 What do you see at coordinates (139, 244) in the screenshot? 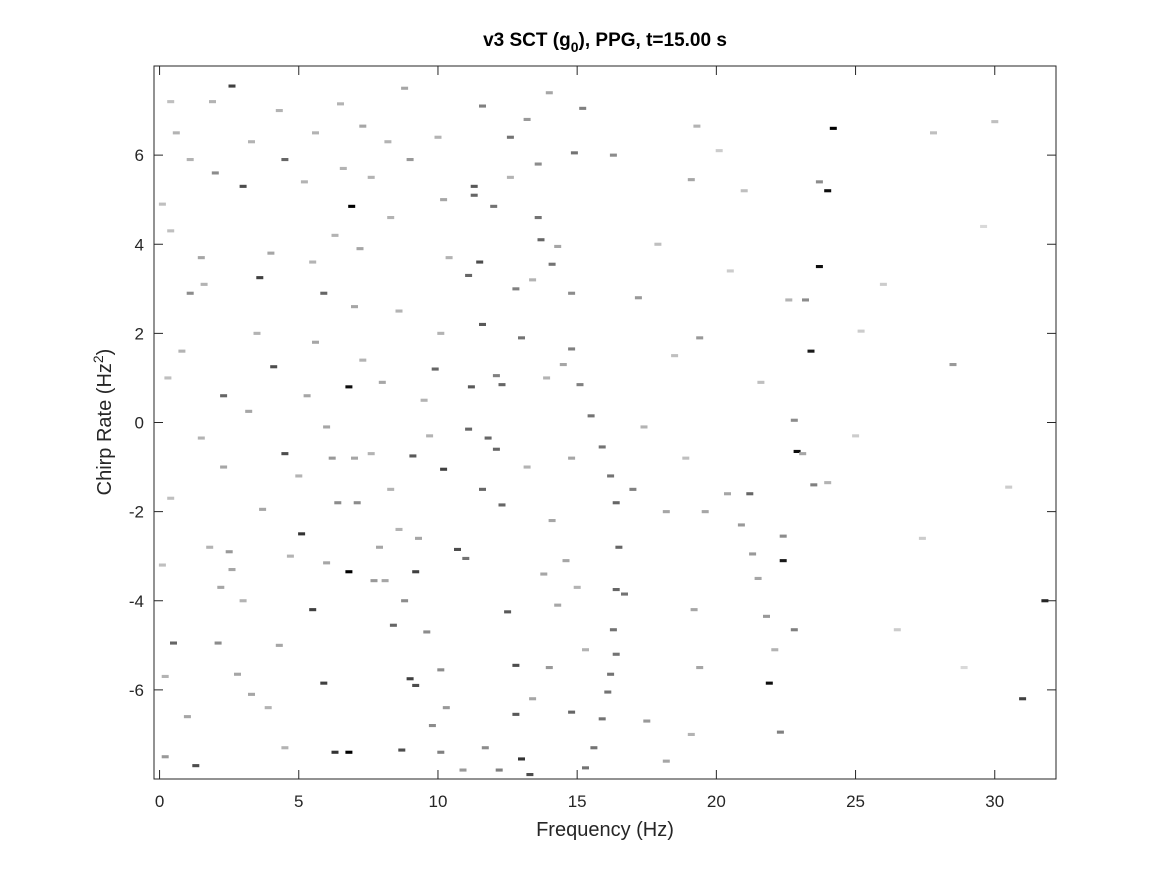
I see `y-tick-label: 4` at bounding box center [139, 244].